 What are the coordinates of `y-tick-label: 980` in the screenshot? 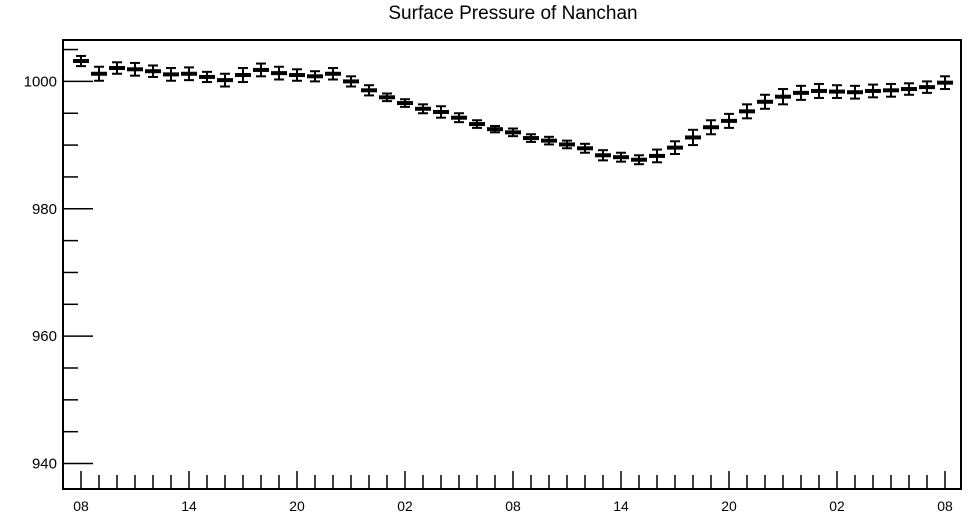 It's located at (44, 209).